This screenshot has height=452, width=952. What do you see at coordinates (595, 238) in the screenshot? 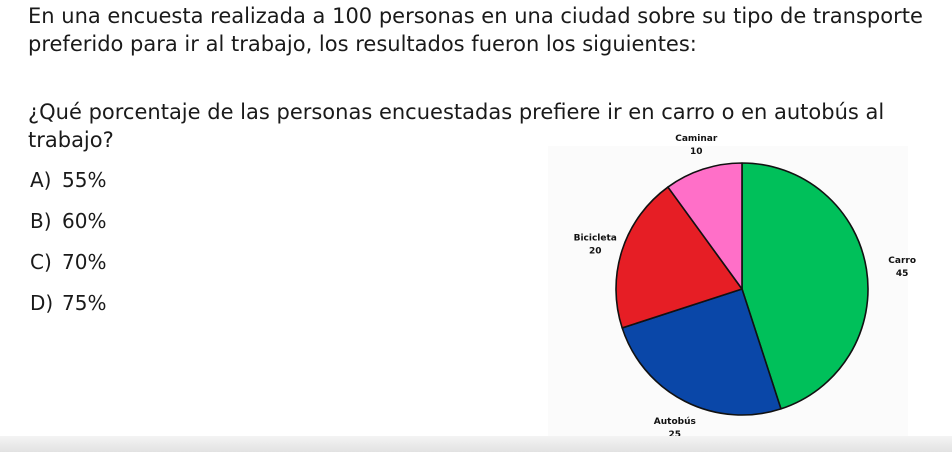
I see `slice-label: Bicicleta` at bounding box center [595, 238].